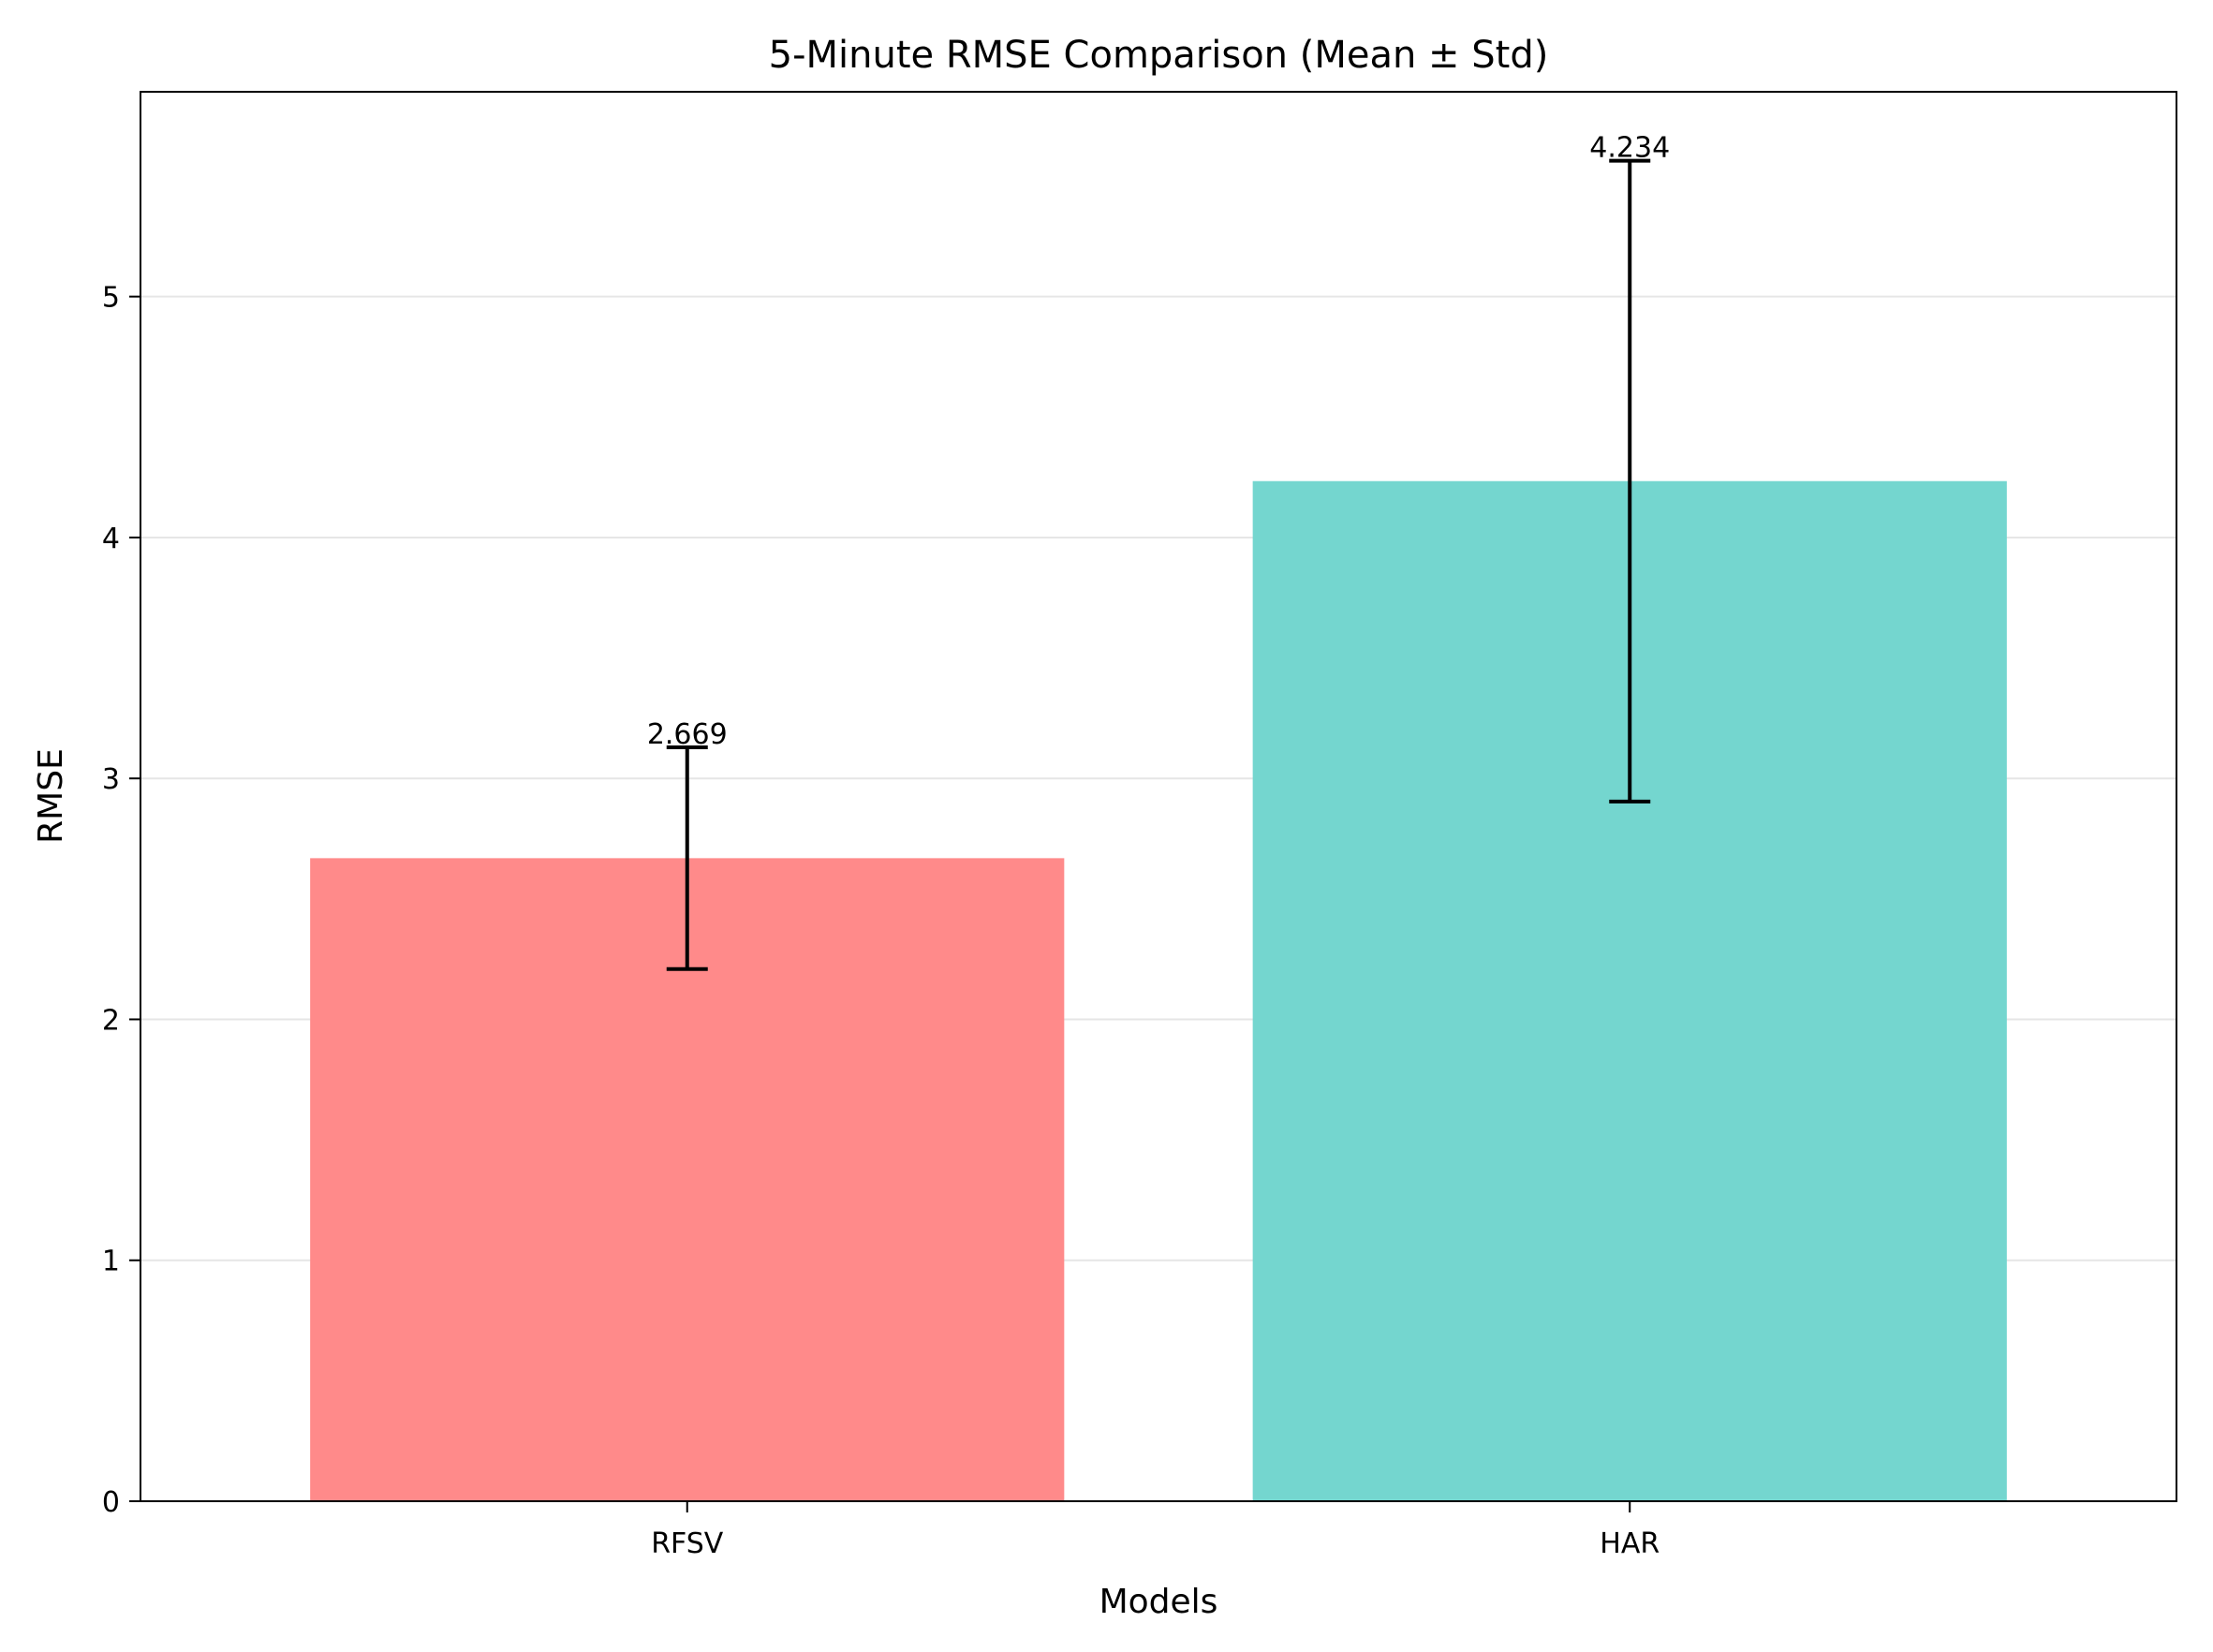 This screenshot has width=2213, height=1652. I want to click on y-tick-label: 2, so click(111, 1021).